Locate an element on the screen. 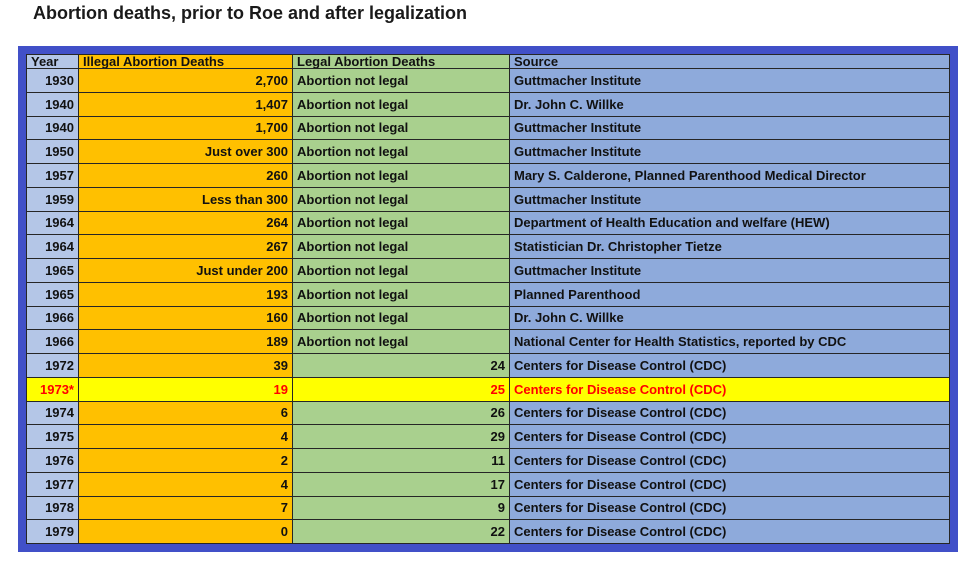 The width and height of the screenshot is (974, 564). cell-illegal: Just under 200 is located at coordinates (185, 270).